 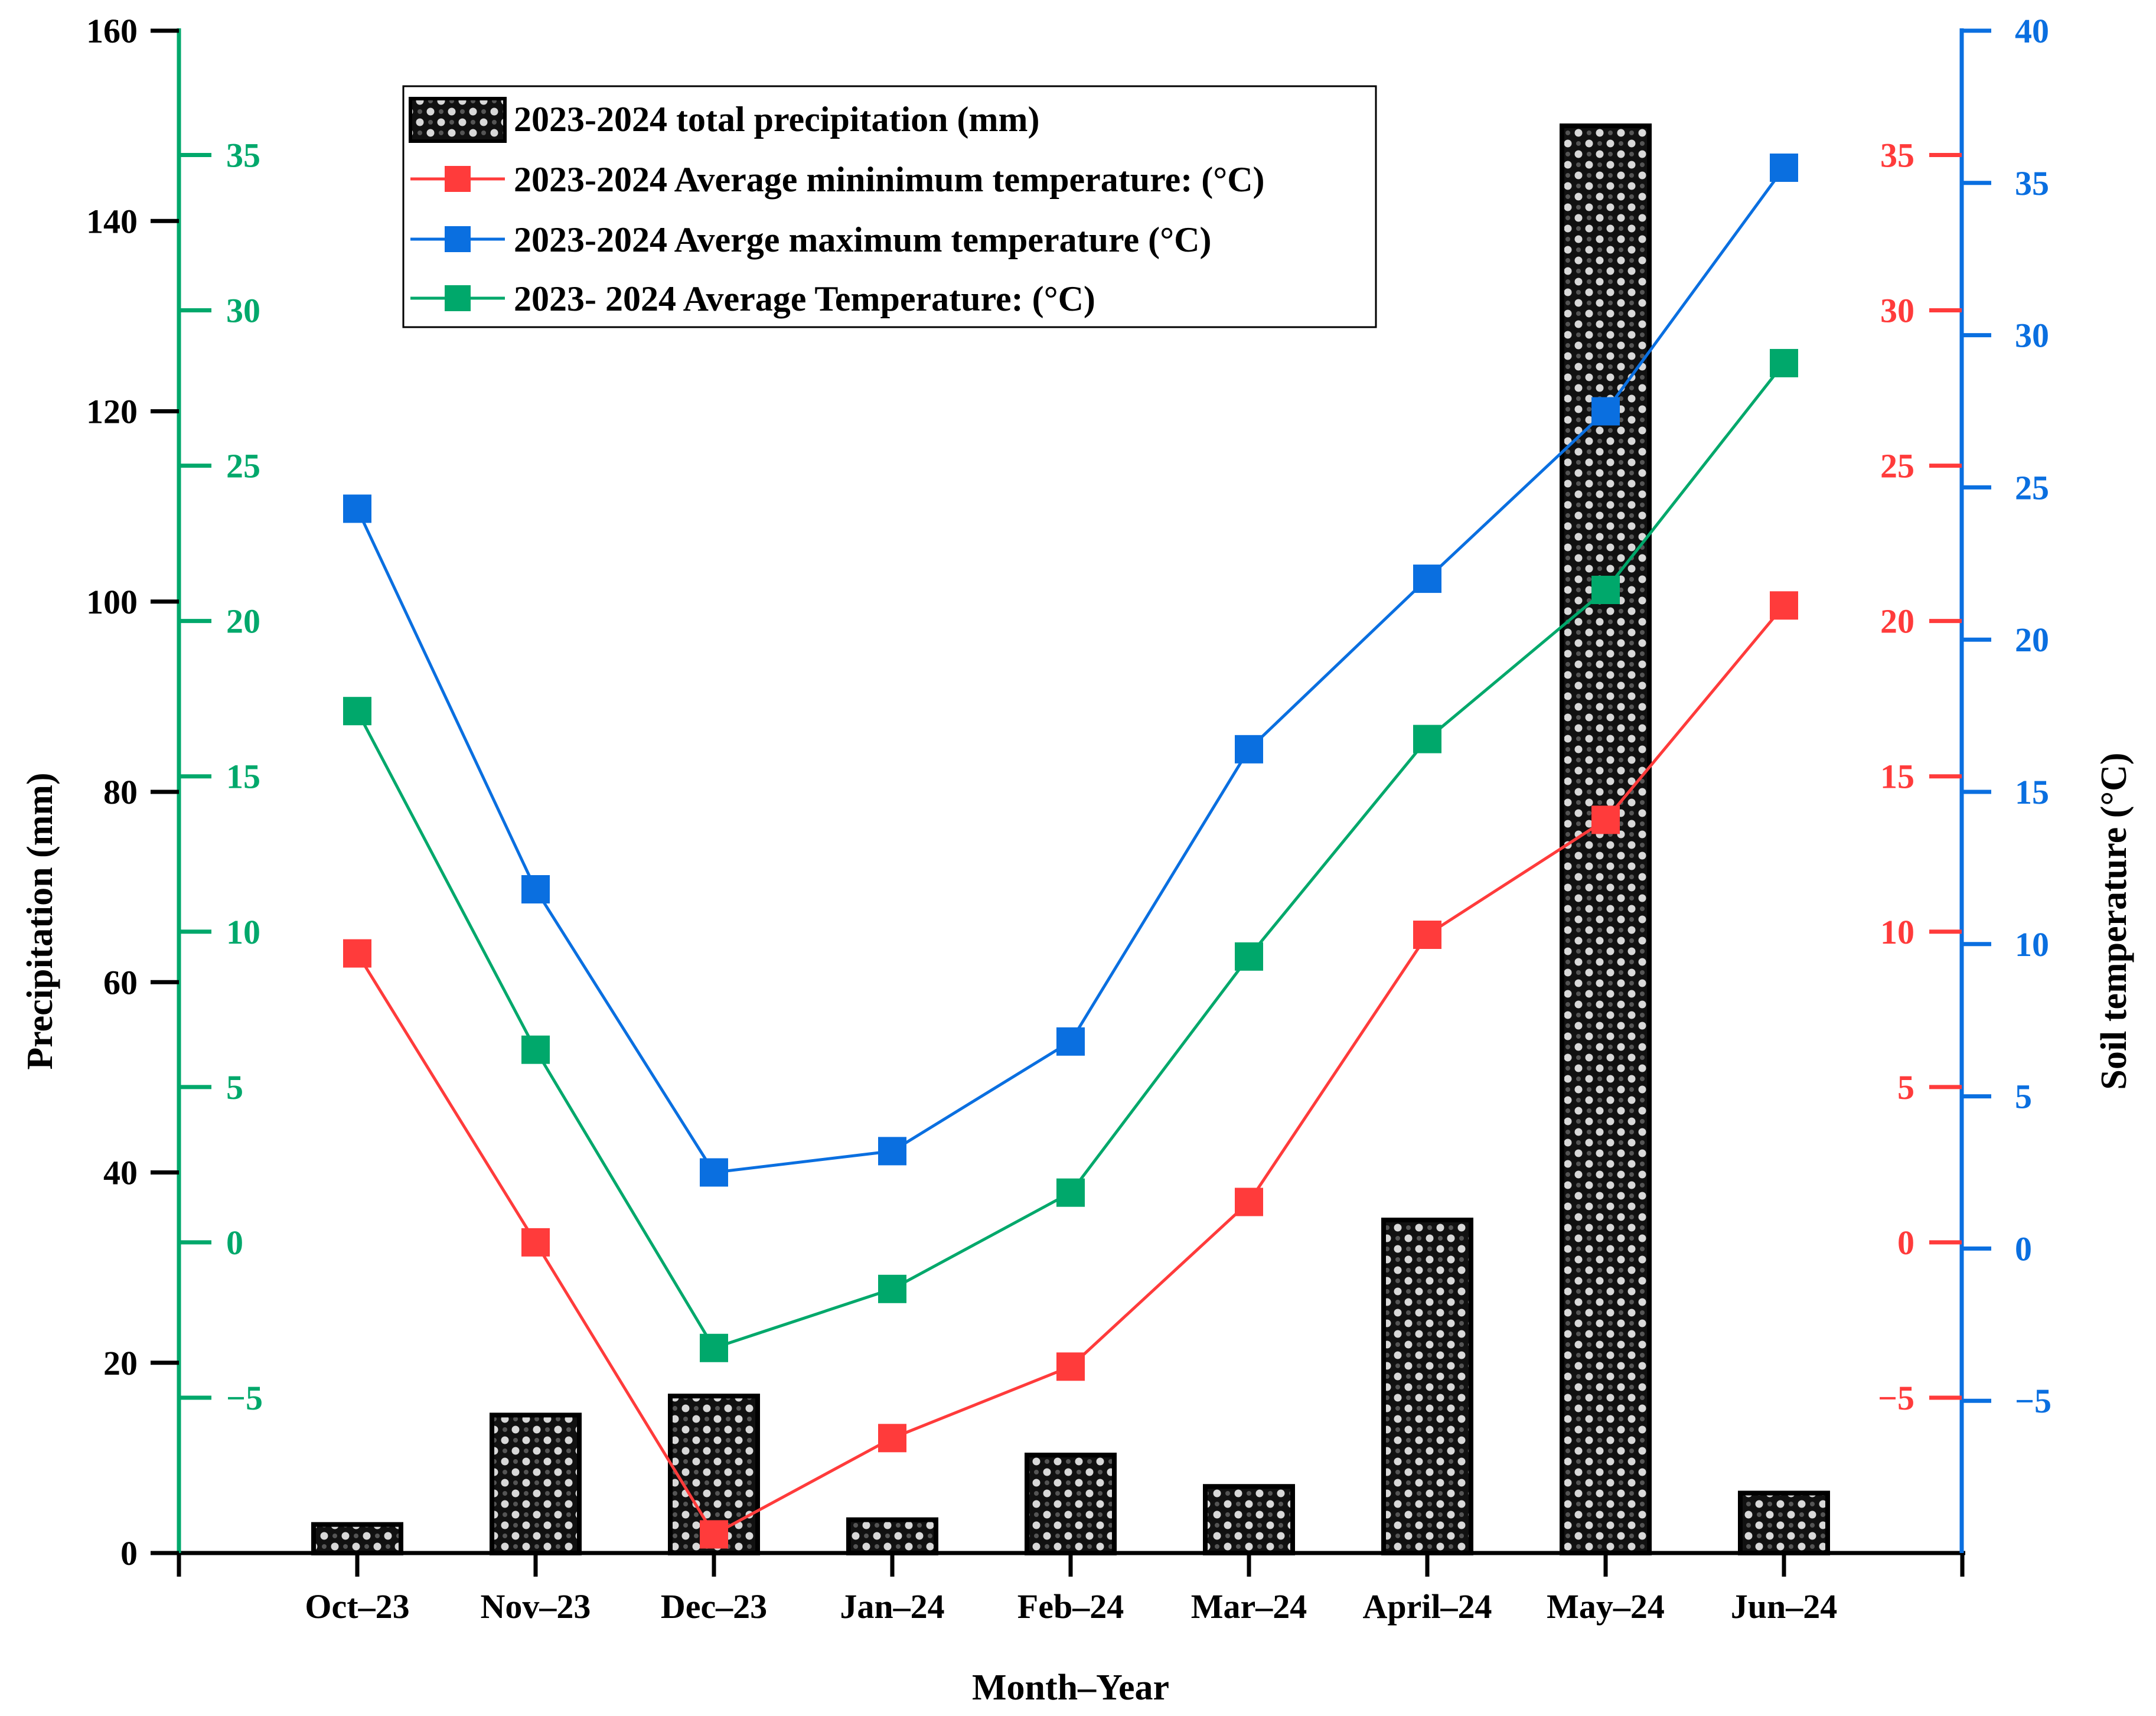 What do you see at coordinates (458, 298) in the screenshot?
I see `legend-marker-avg-temp` at bounding box center [458, 298].